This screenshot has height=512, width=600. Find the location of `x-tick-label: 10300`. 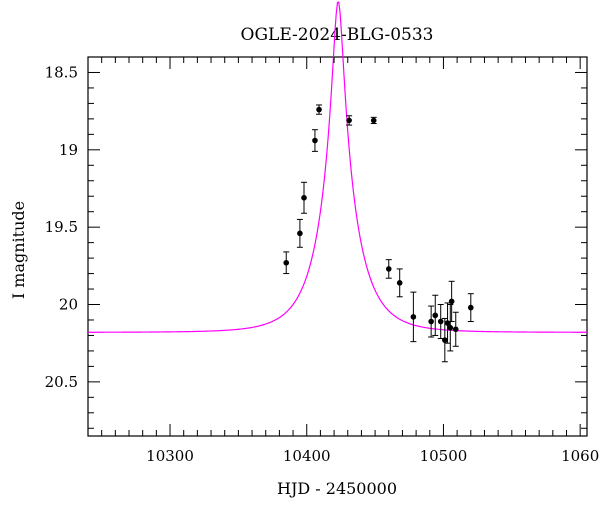

x-tick-label: 10300 is located at coordinates (170, 456).